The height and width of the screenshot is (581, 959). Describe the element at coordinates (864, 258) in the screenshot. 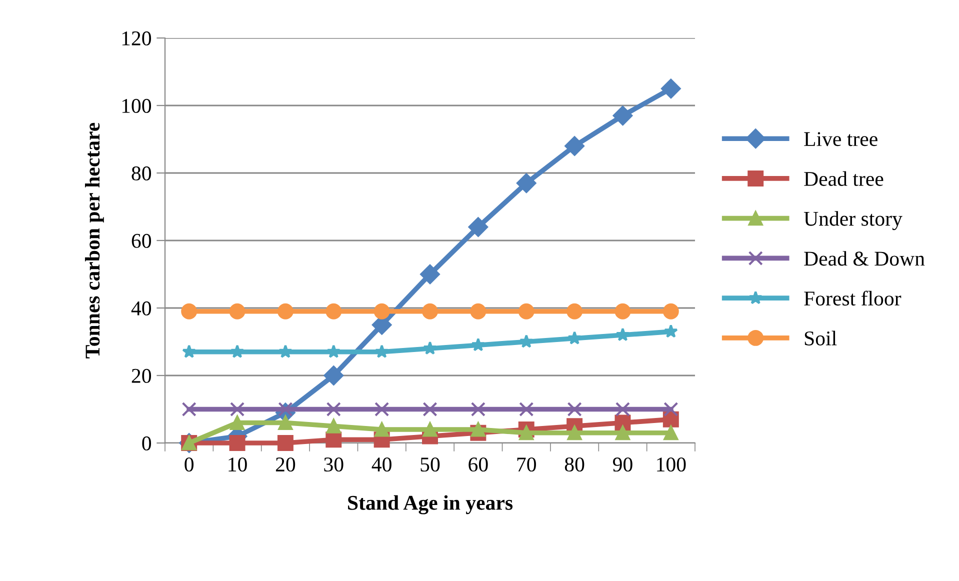

I see `legend-label: Dead & Down` at that location.